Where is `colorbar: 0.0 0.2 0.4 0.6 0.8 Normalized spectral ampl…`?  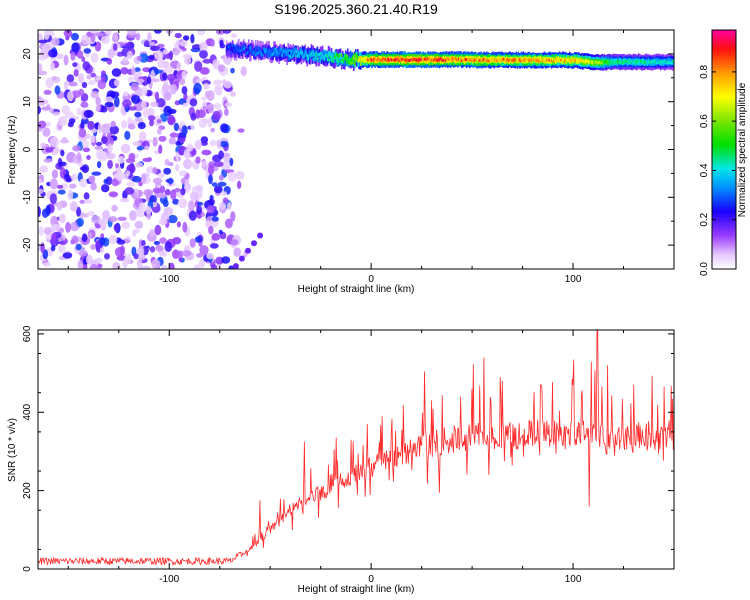 colorbar: 0.0 0.2 0.4 0.6 0.8 Normalized spectral ampl… is located at coordinates (723, 152).